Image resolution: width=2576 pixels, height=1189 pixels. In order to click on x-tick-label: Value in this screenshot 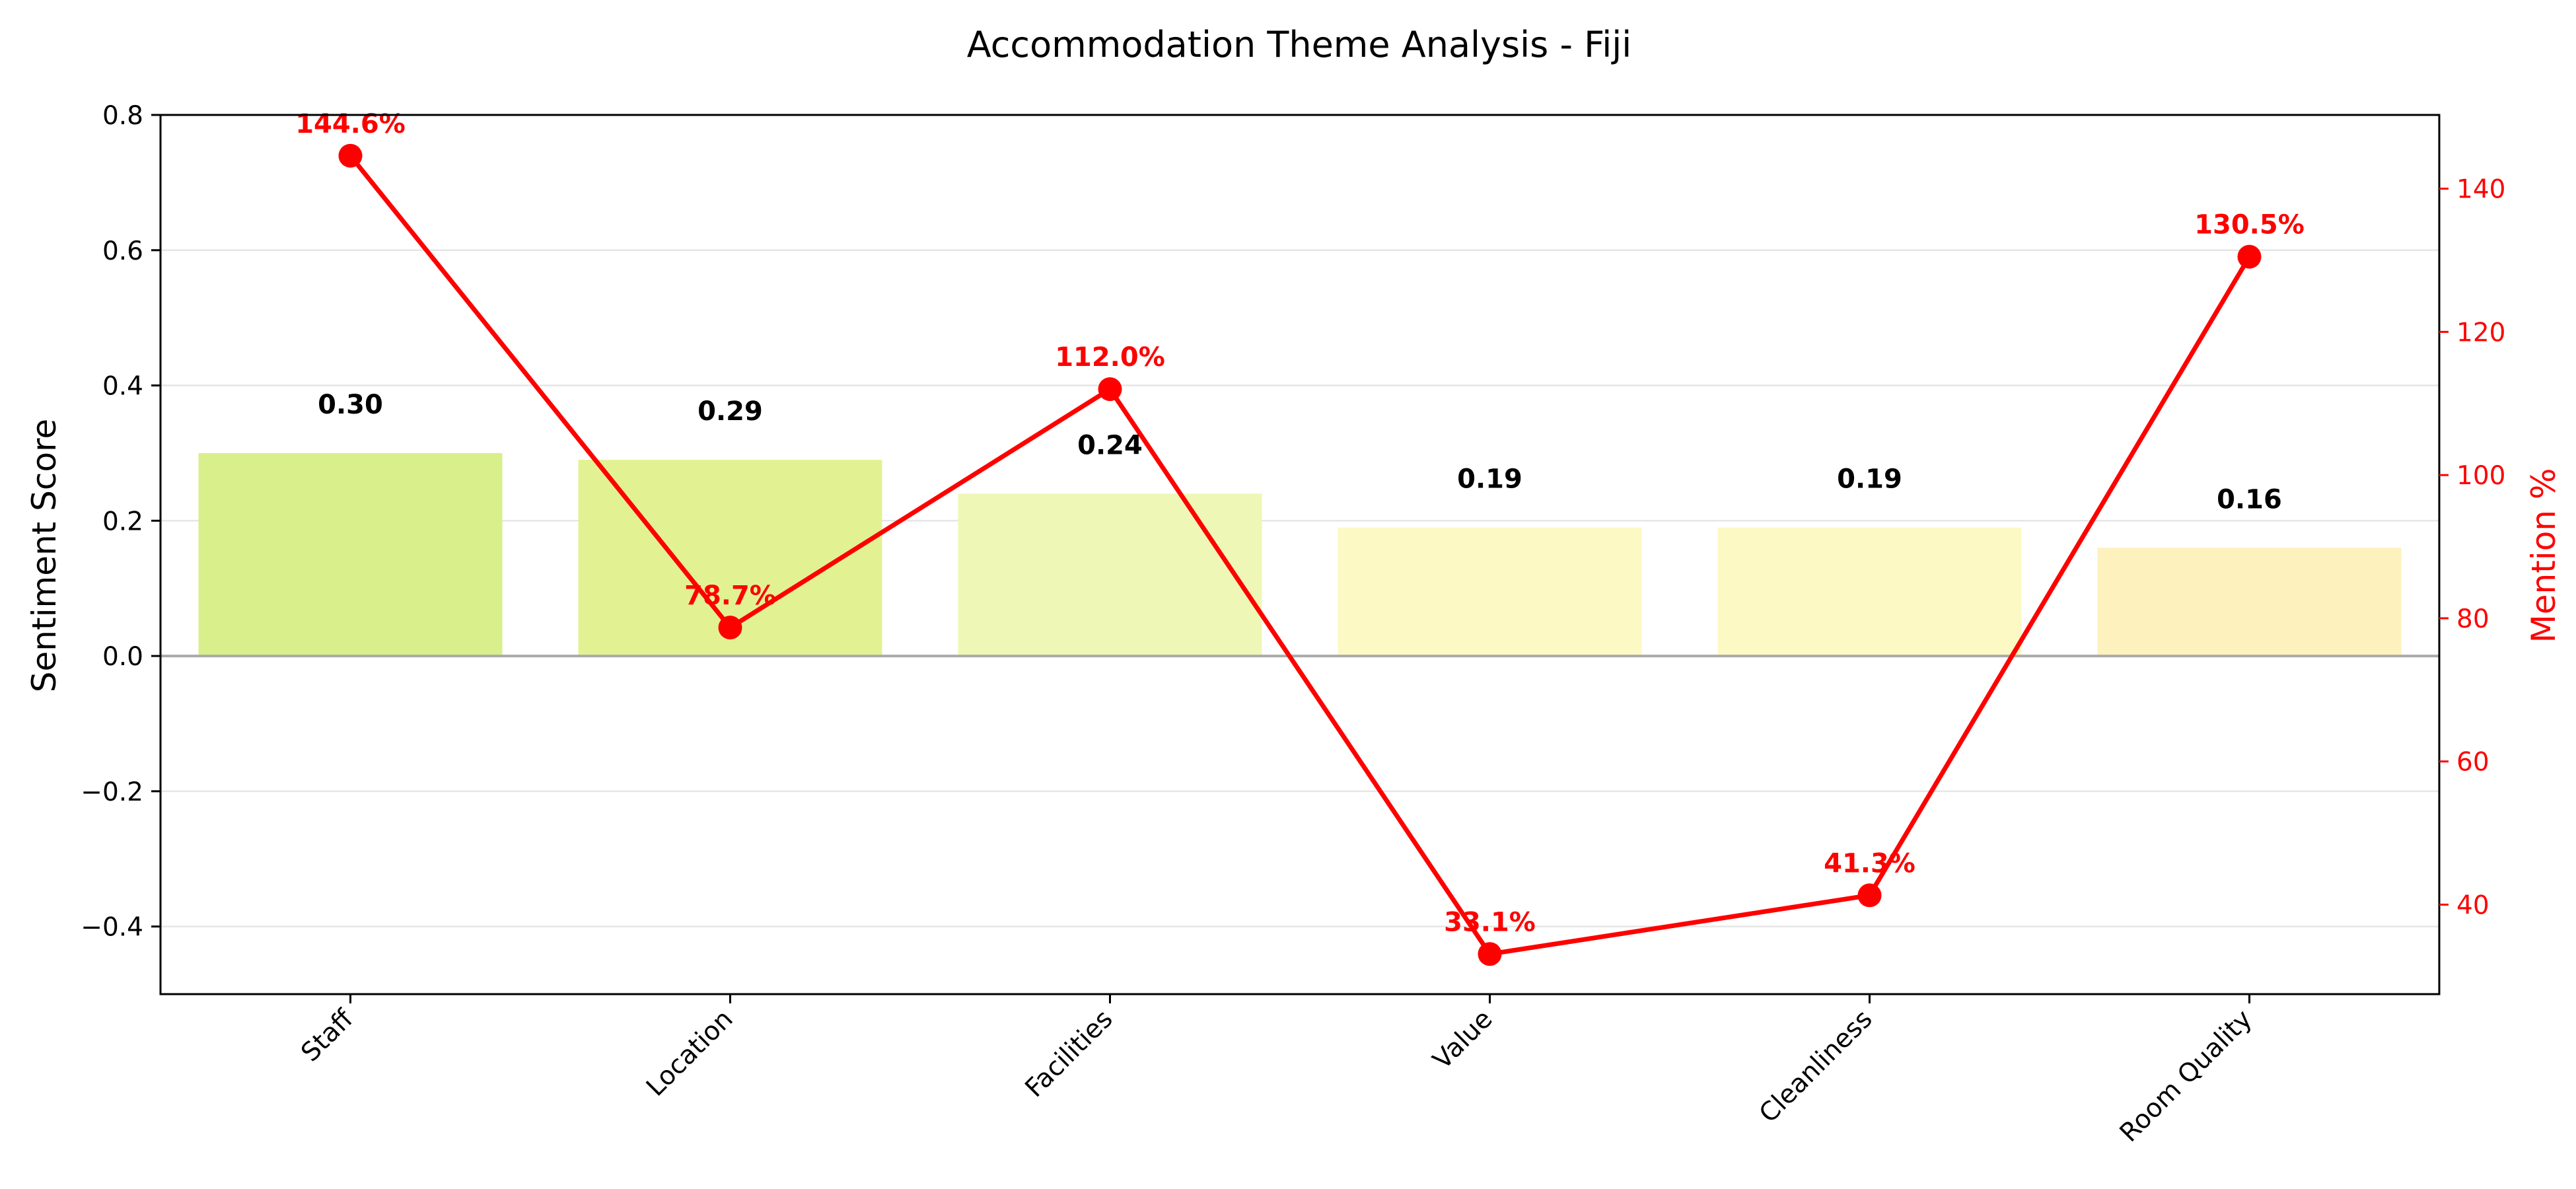, I will do `click(1463, 1039)`.